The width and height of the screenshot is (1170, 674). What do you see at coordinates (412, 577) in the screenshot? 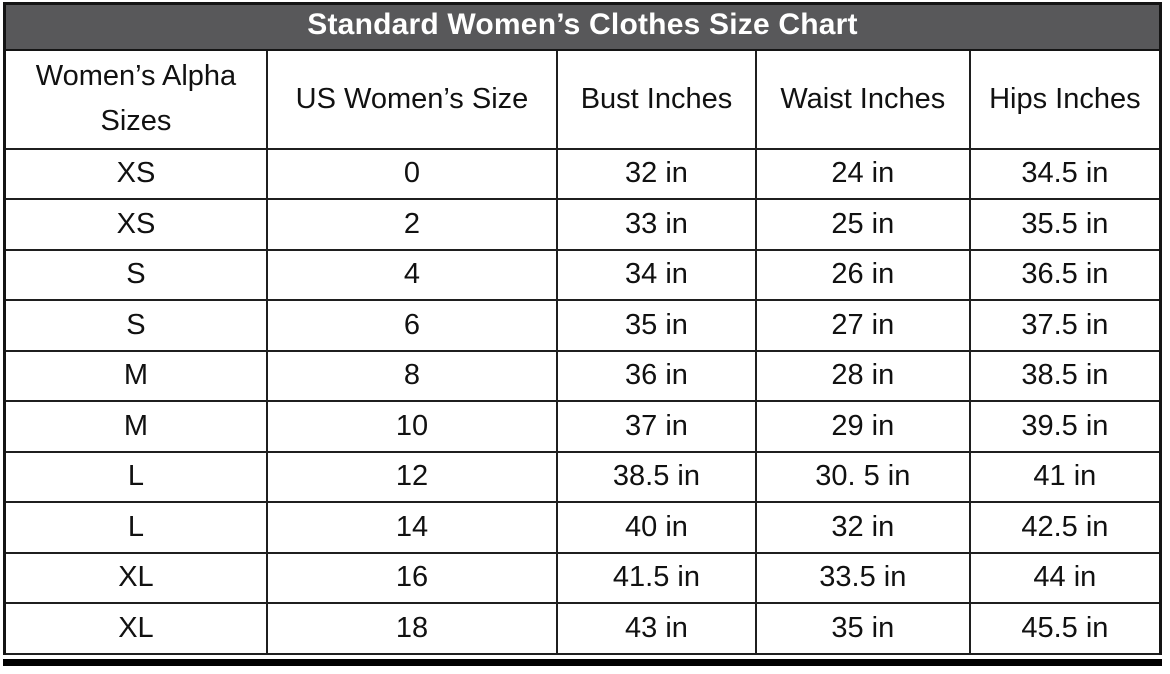
I see `cell-us-size: 16` at bounding box center [412, 577].